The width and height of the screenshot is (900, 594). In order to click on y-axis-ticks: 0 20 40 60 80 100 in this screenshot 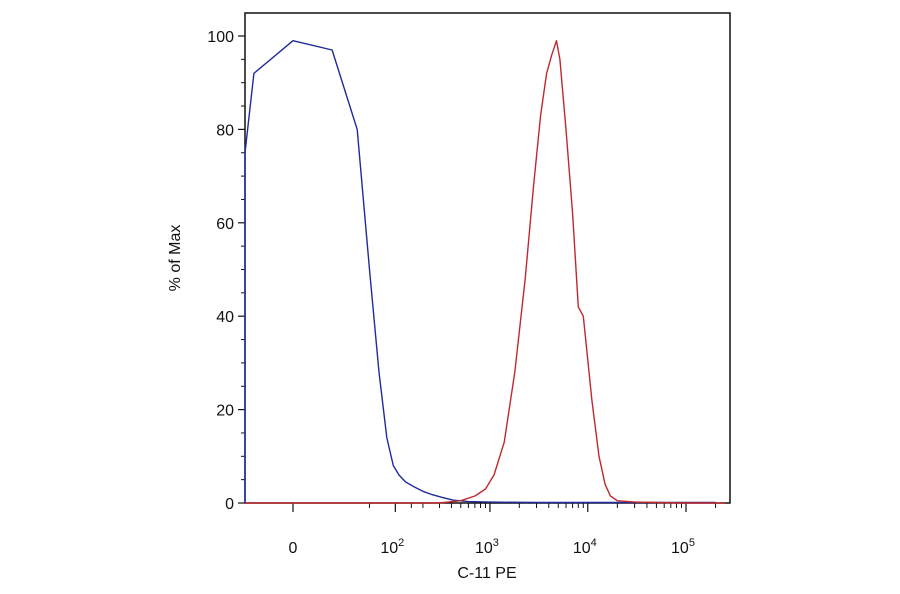, I will do `click(226, 271)`.